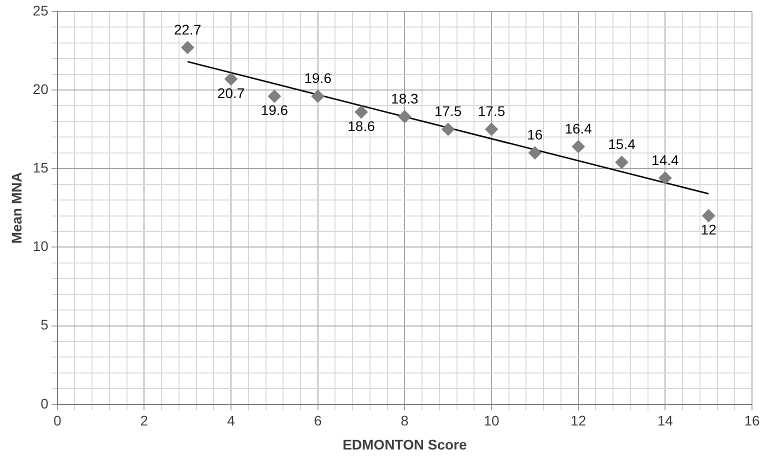 The width and height of the screenshot is (772, 463). Describe the element at coordinates (362, 126) in the screenshot. I see `data-label: 18.6` at that location.